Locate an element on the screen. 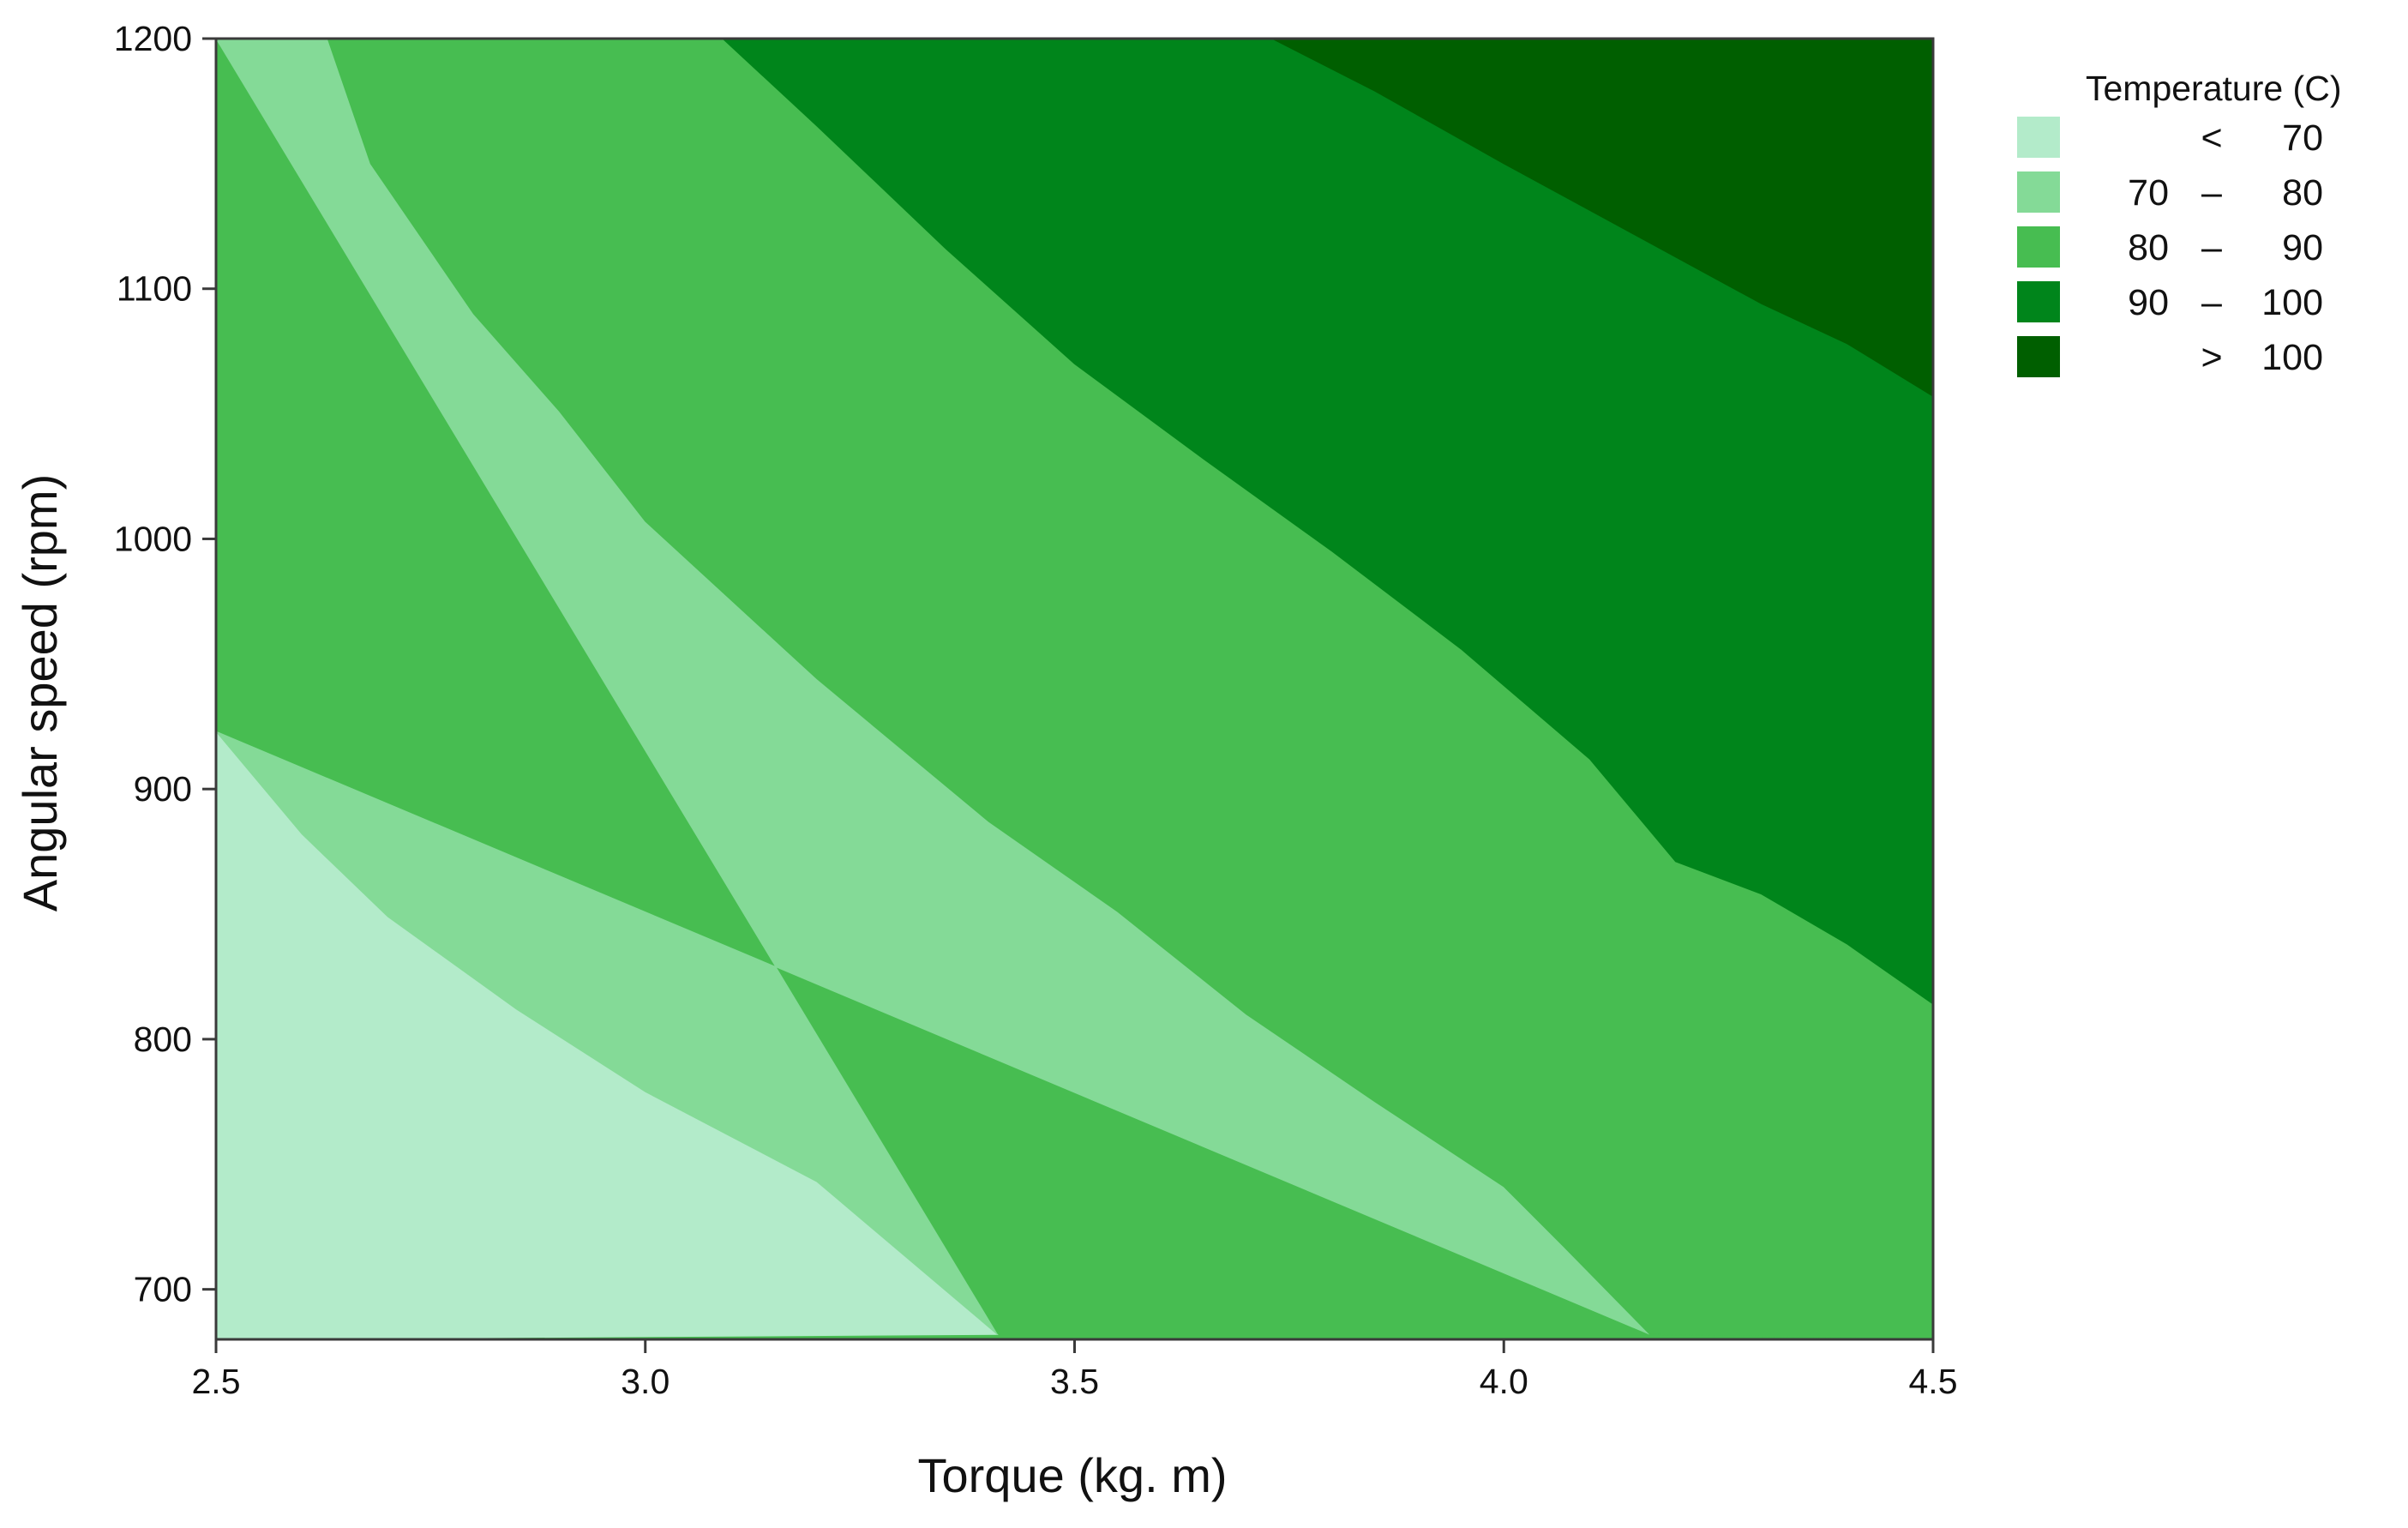  y-tick-label: 1000 is located at coordinates (153, 538).